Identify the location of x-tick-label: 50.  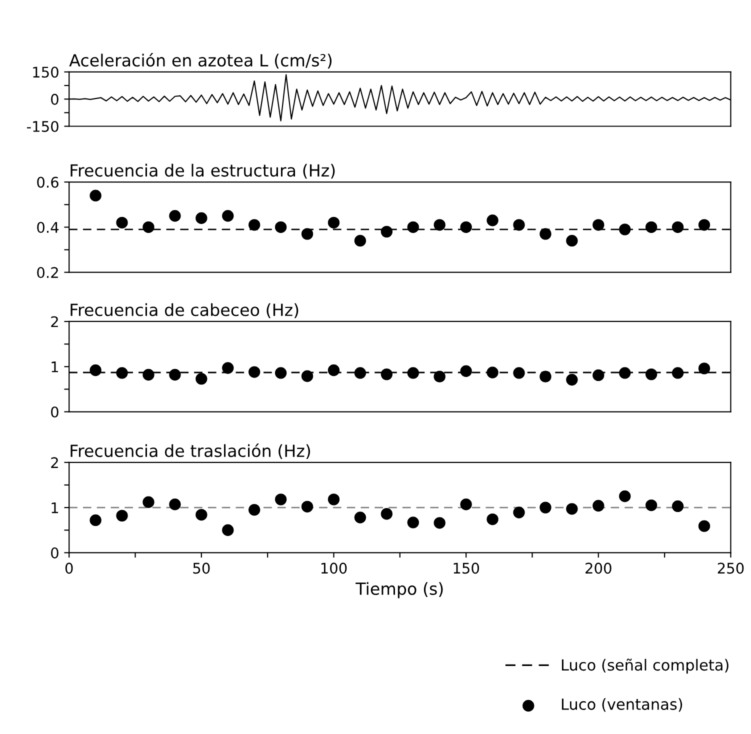
(201, 568).